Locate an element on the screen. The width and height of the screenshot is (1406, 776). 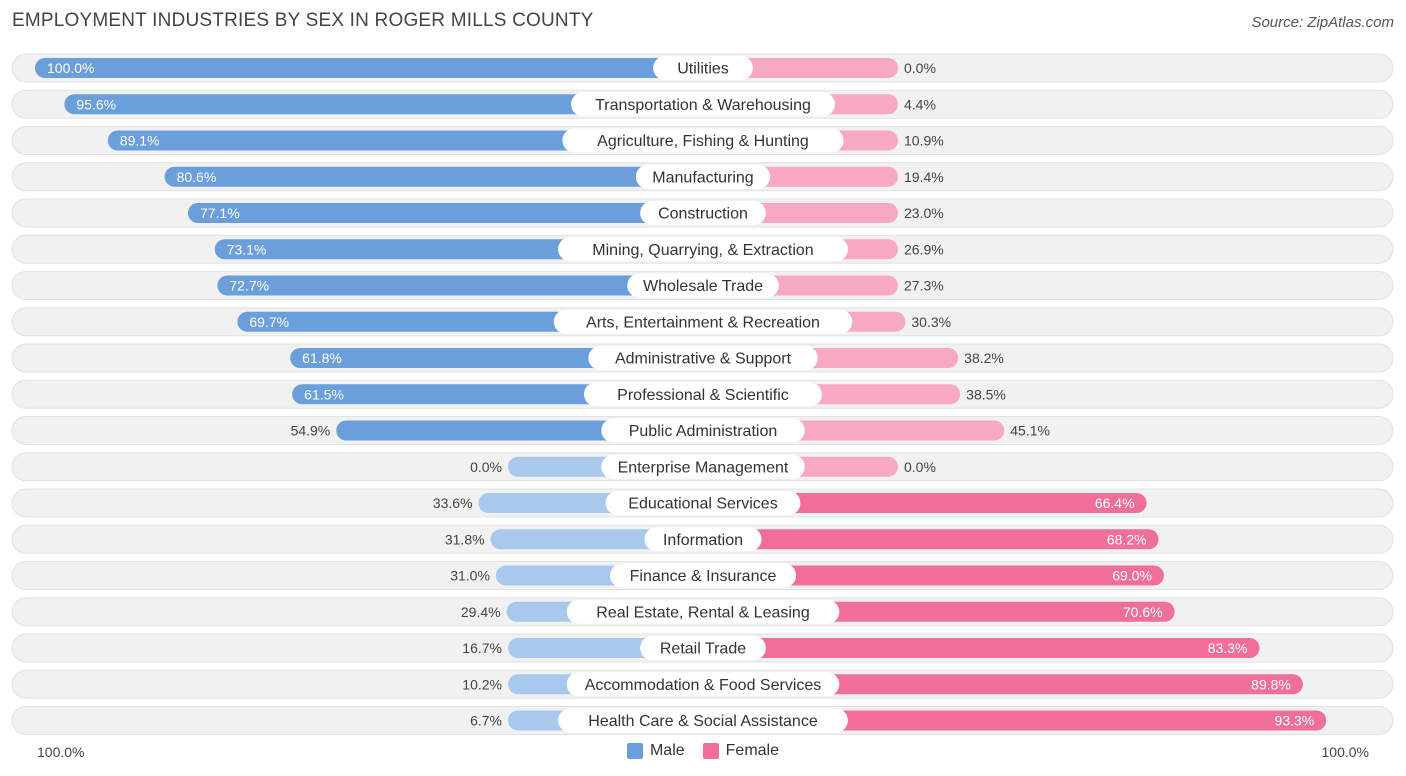
value-label-female: 93.3% is located at coordinates (1295, 721).